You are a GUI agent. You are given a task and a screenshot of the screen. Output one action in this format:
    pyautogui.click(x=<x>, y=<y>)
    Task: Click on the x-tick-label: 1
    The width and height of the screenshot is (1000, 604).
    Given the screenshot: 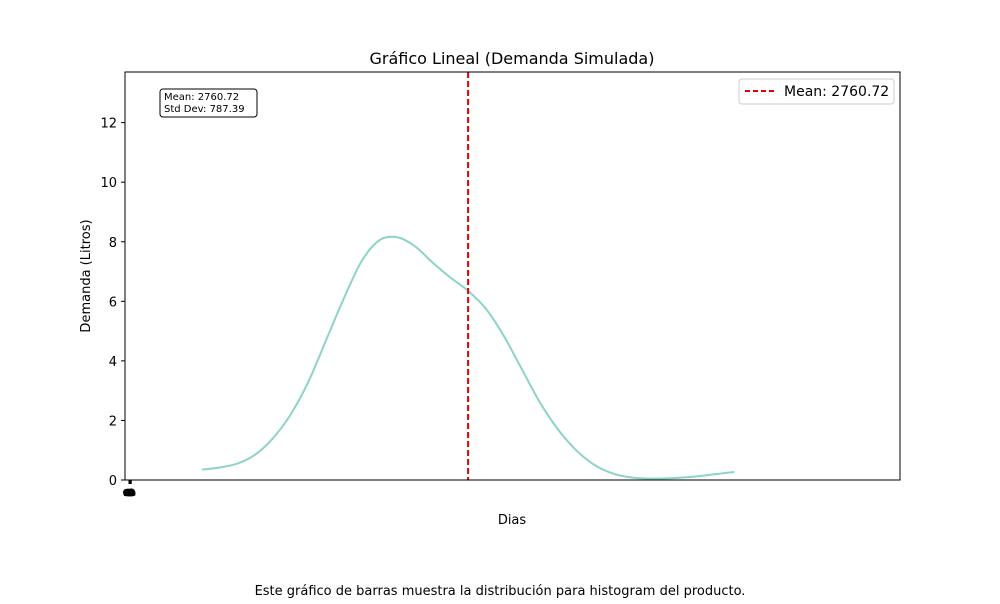 What is the action you would take?
    pyautogui.click(x=129, y=492)
    